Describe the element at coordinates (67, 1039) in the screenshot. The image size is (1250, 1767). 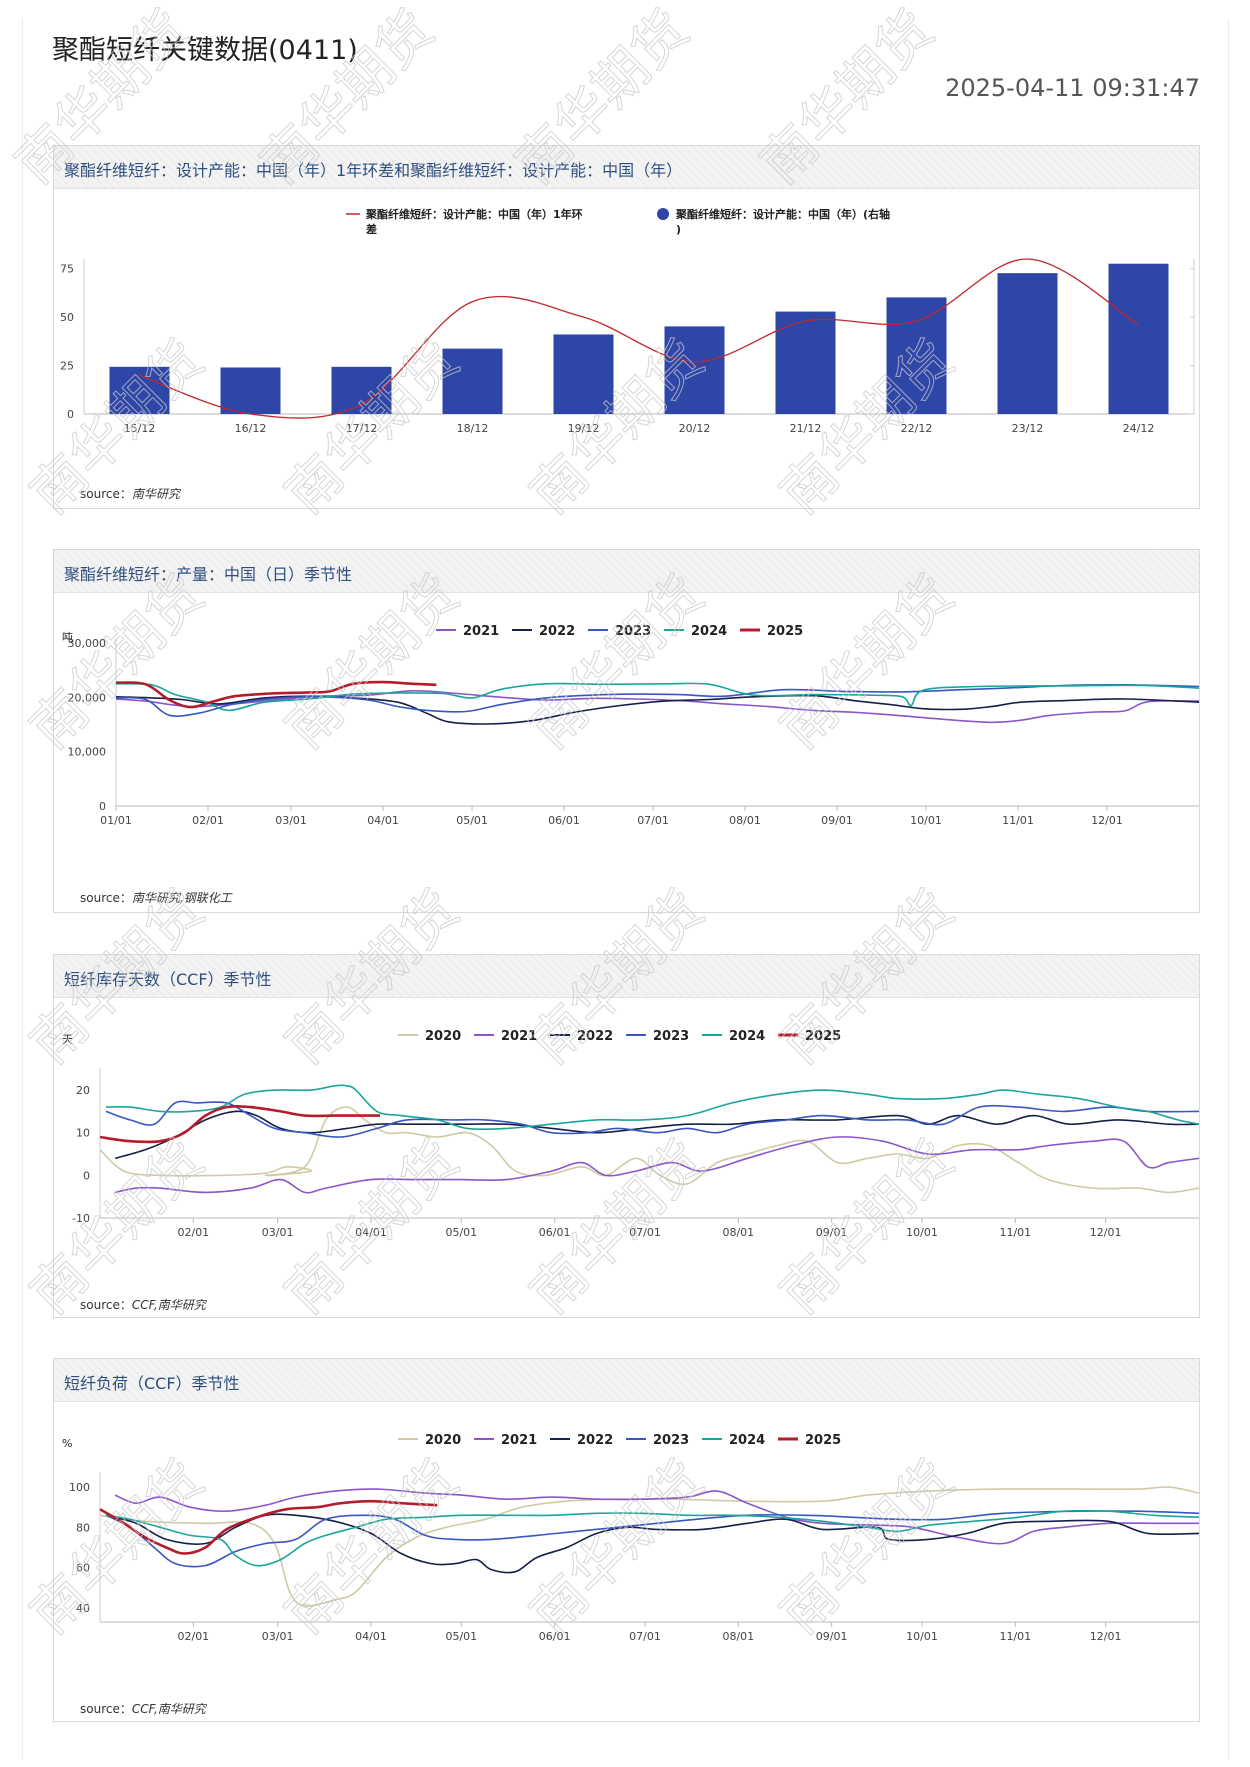
I see `y-unit-label: 天` at that location.